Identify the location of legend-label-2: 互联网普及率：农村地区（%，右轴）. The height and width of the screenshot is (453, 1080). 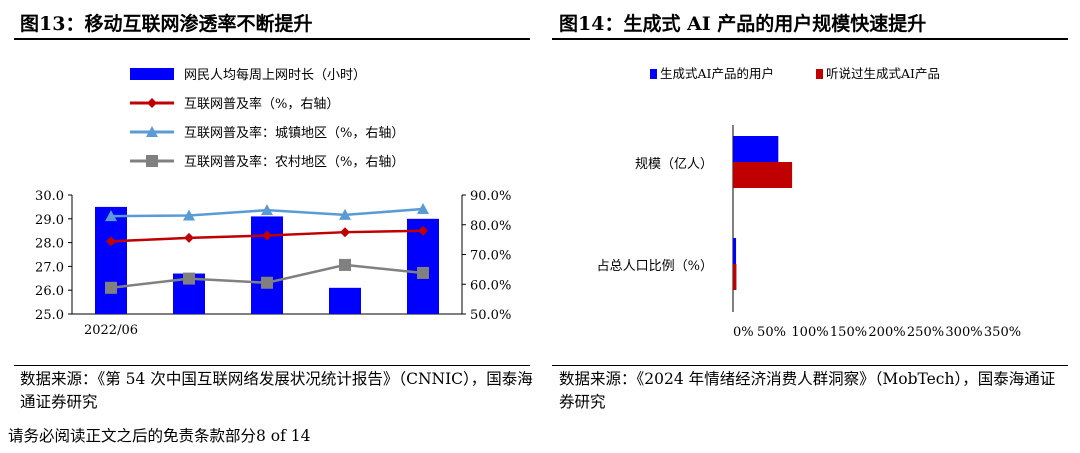
(294, 162).